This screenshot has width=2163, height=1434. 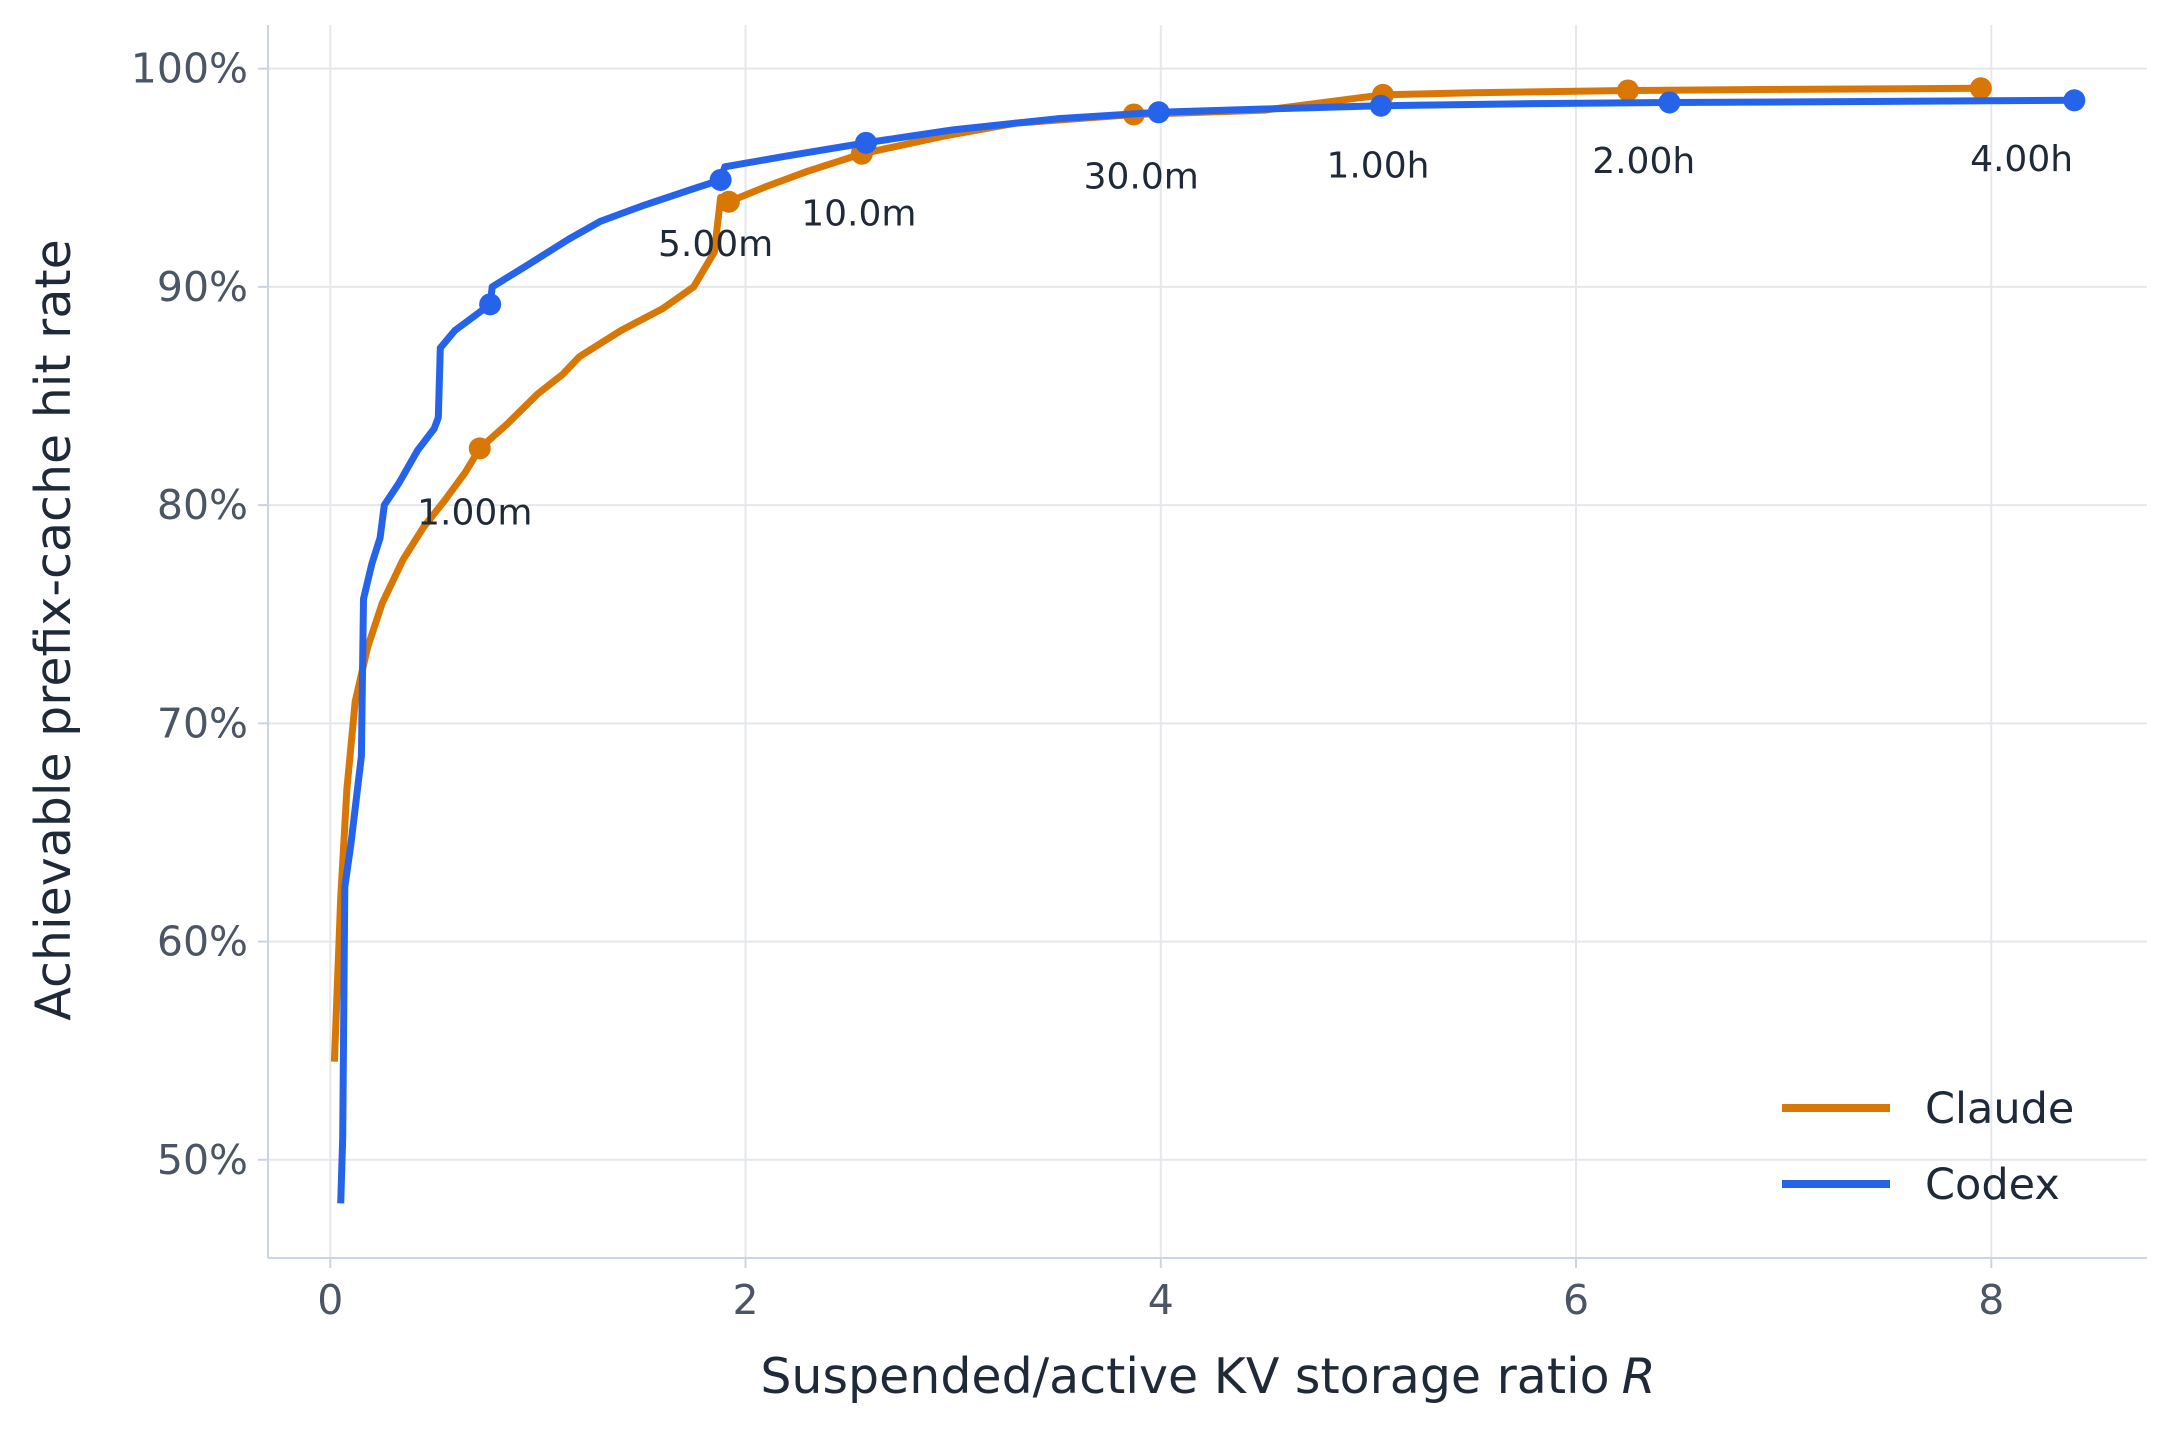 I want to click on y-tick-label: 90%, so click(x=202, y=287).